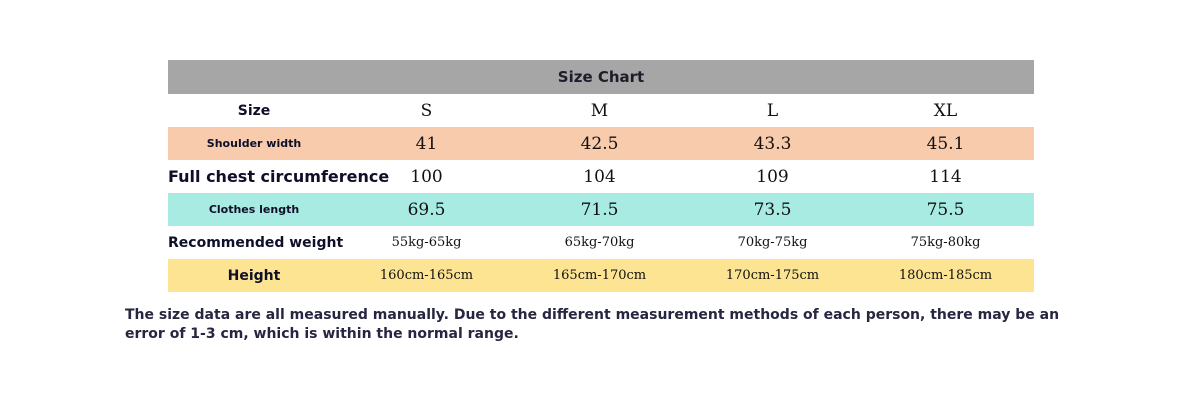 This screenshot has width=1200, height=400. I want to click on clothes-length-row: Clothes length 69.5 71.5 73.5 75.5, so click(601, 209).